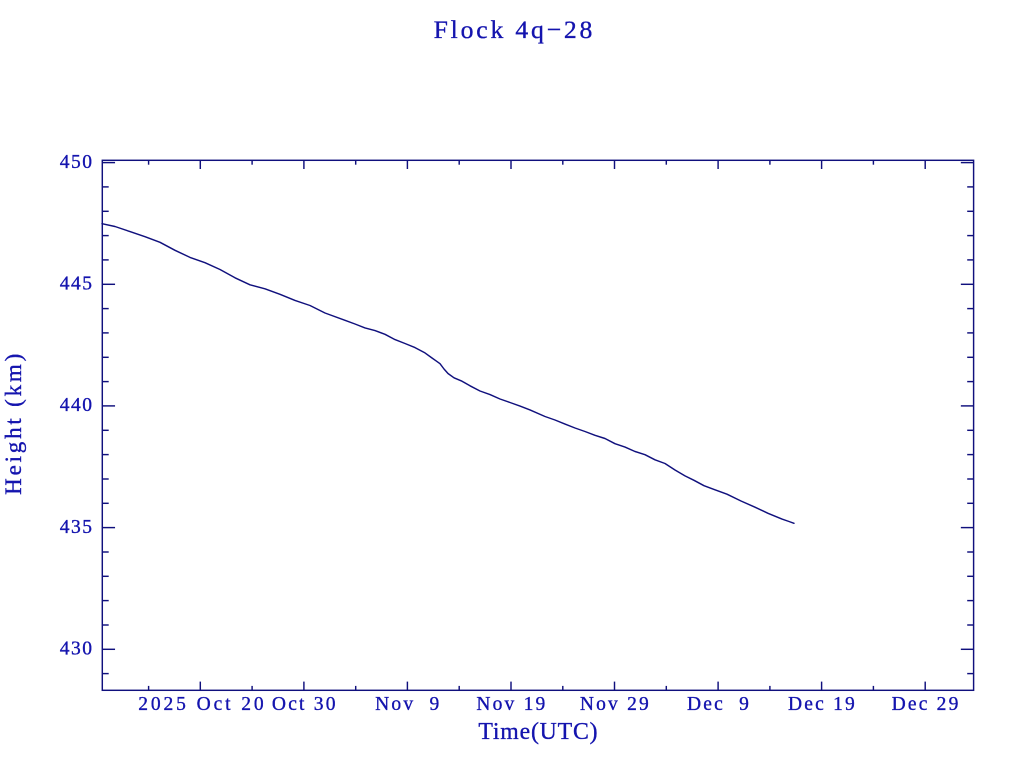 The image size is (1024, 768). Describe the element at coordinates (77, 527) in the screenshot. I see `svg-text: 435` at that location.